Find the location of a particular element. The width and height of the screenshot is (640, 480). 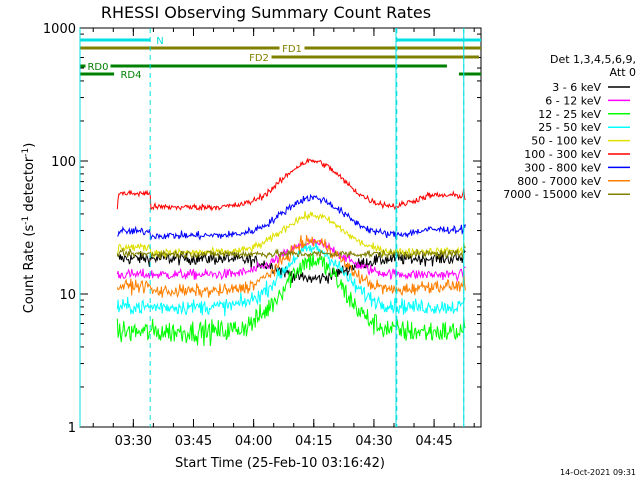

legend-label: 300 - 800 keV is located at coordinates (562, 167).